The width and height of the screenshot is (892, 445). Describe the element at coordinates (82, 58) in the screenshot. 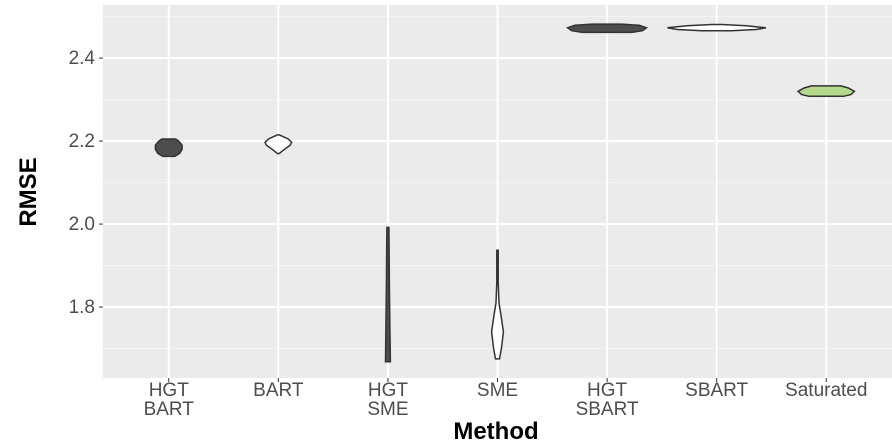

I see `y-tick-label: 2.4` at that location.